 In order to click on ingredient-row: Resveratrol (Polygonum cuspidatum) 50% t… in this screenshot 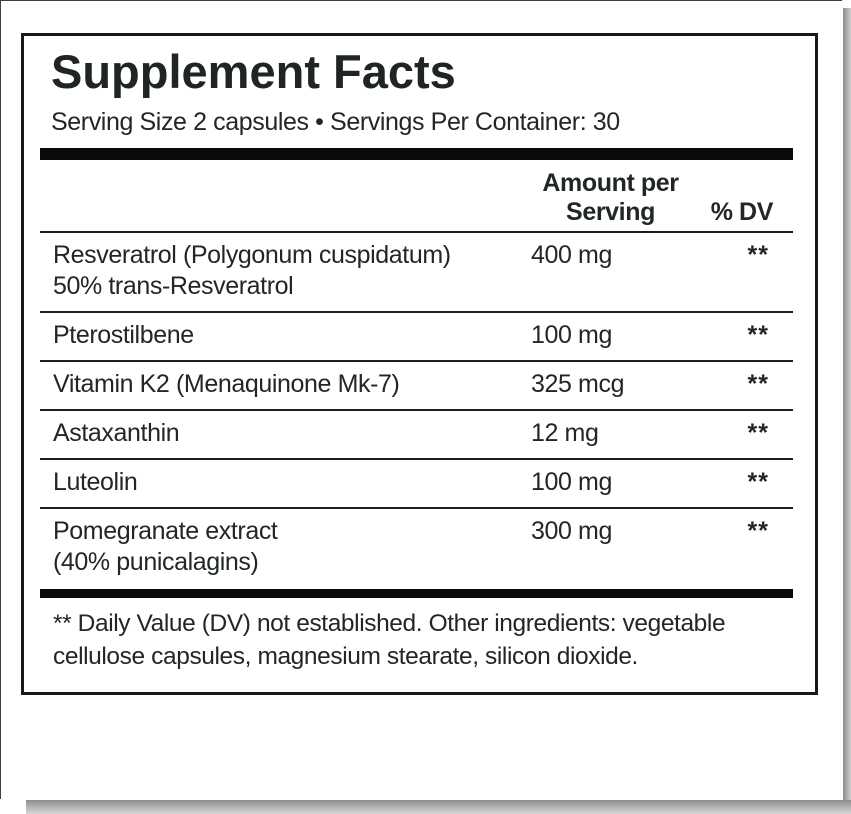, I will do `click(416, 273)`.